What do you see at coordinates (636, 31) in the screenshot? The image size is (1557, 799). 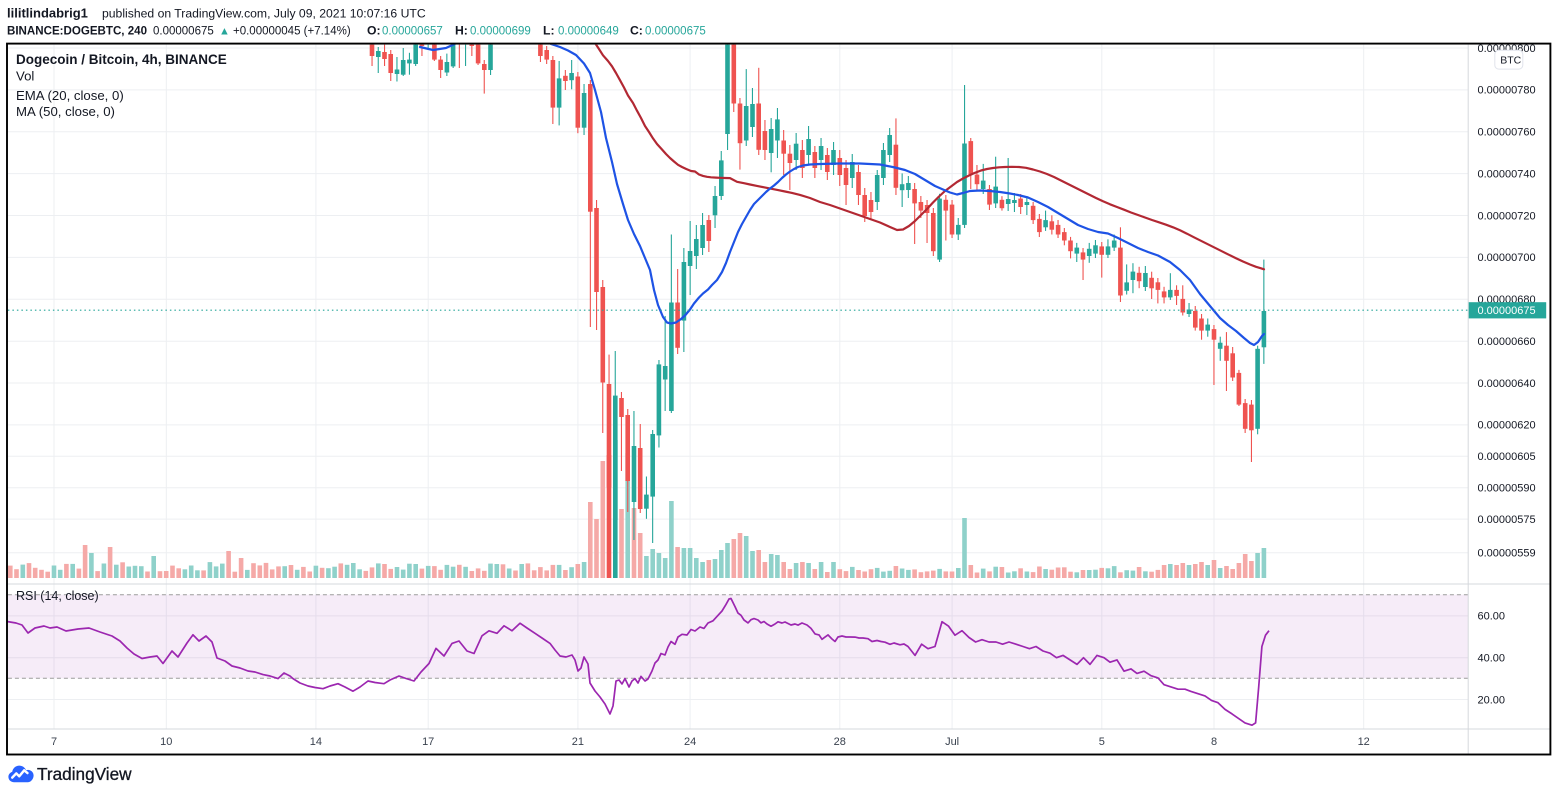 I see `svg-text: C:` at bounding box center [636, 31].